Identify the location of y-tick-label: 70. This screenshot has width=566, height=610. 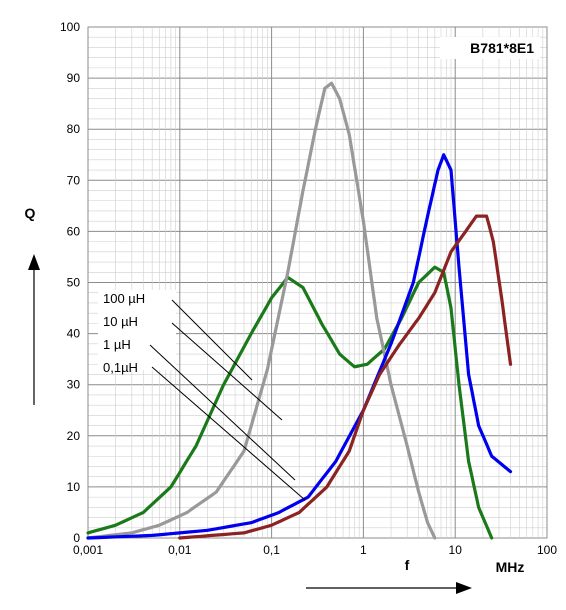
(74, 180).